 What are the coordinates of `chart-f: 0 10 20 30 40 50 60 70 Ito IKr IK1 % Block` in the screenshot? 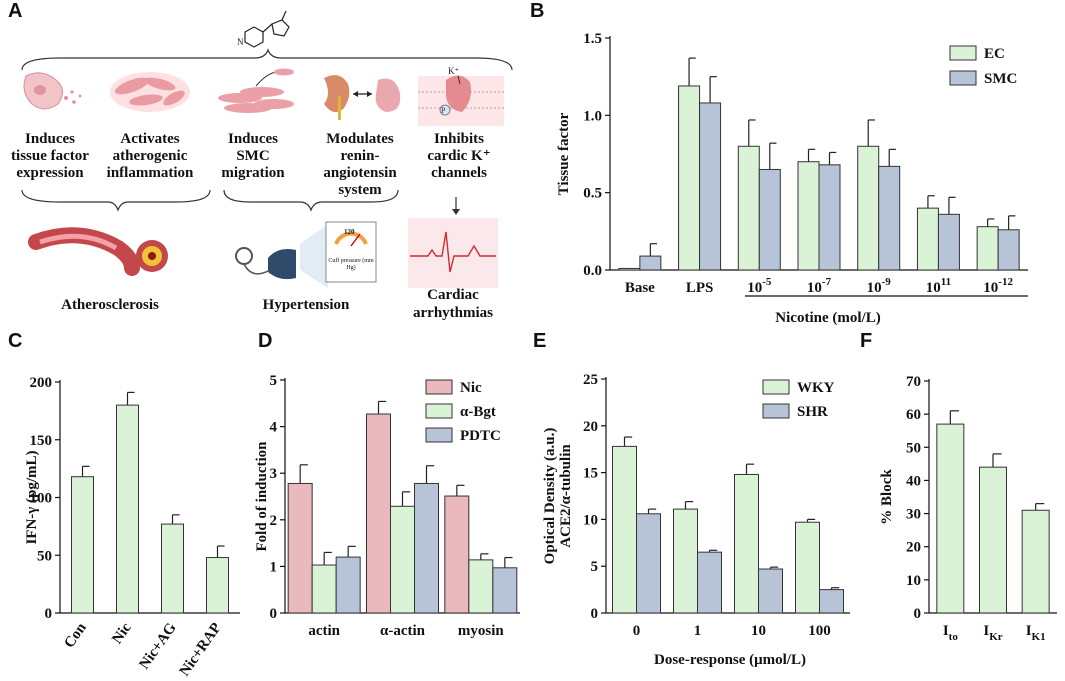 It's located at (968, 508).